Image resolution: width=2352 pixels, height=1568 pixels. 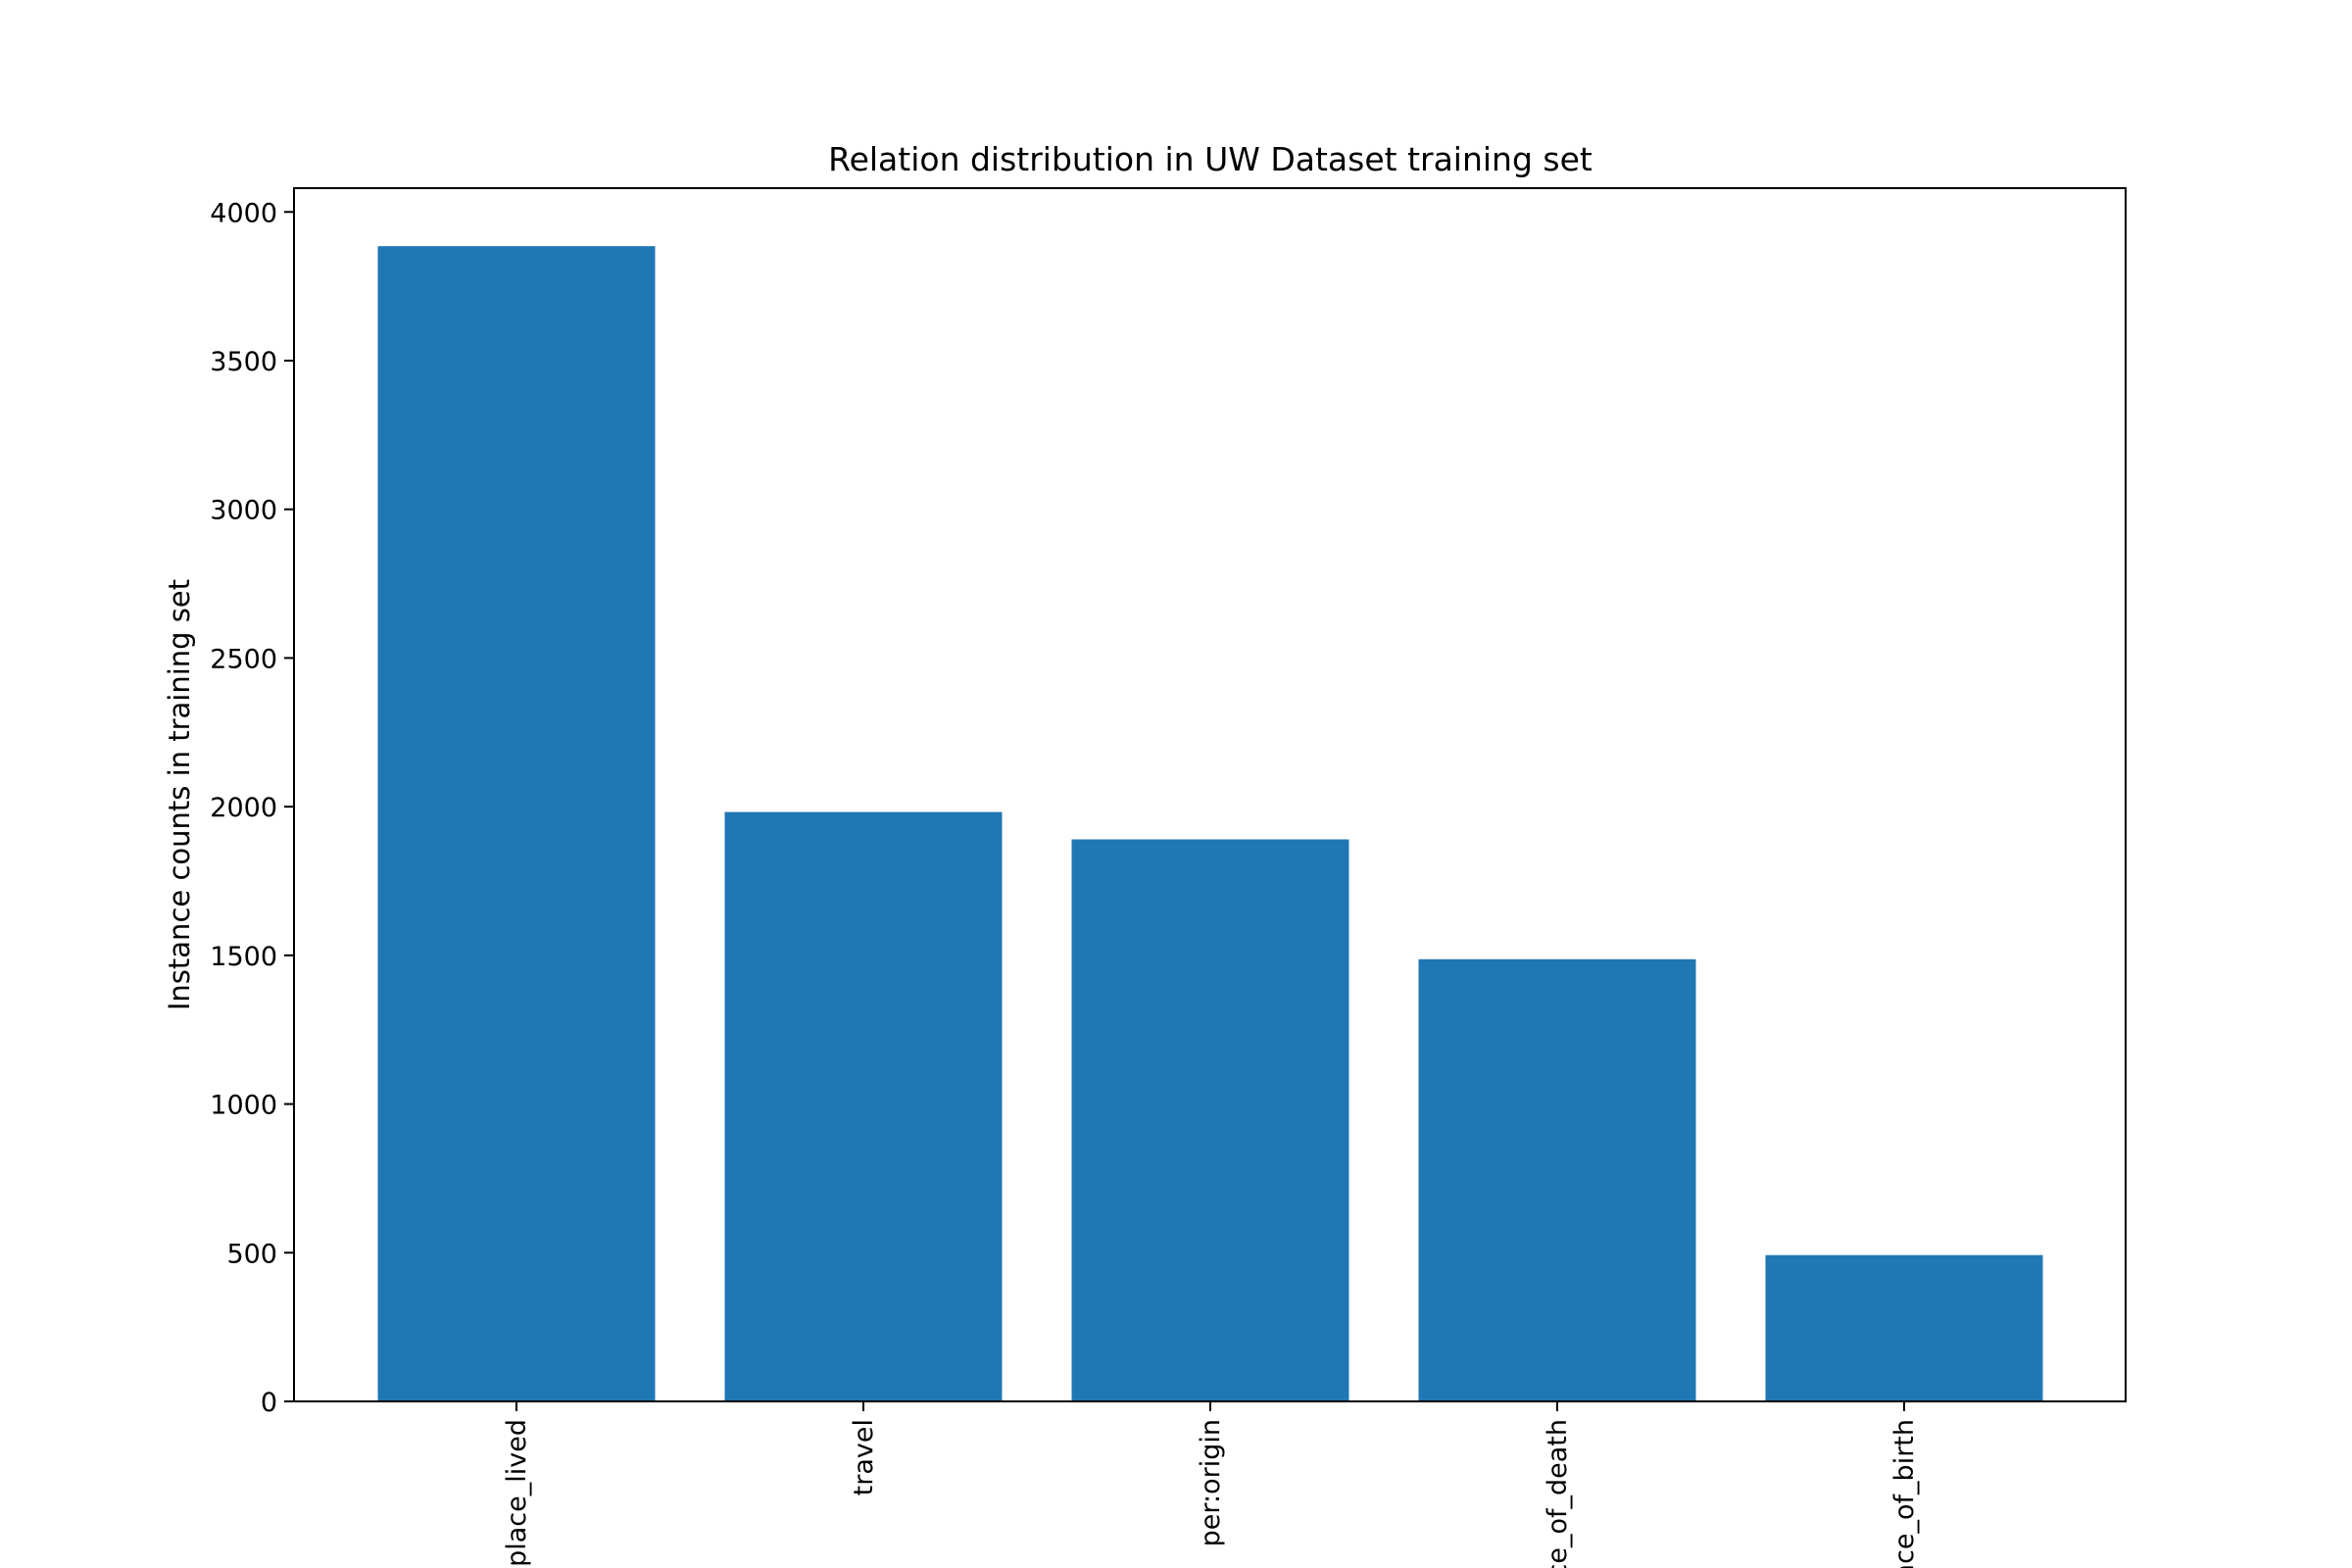 I want to click on y-tick-label-2: 1000, so click(x=243, y=1106).